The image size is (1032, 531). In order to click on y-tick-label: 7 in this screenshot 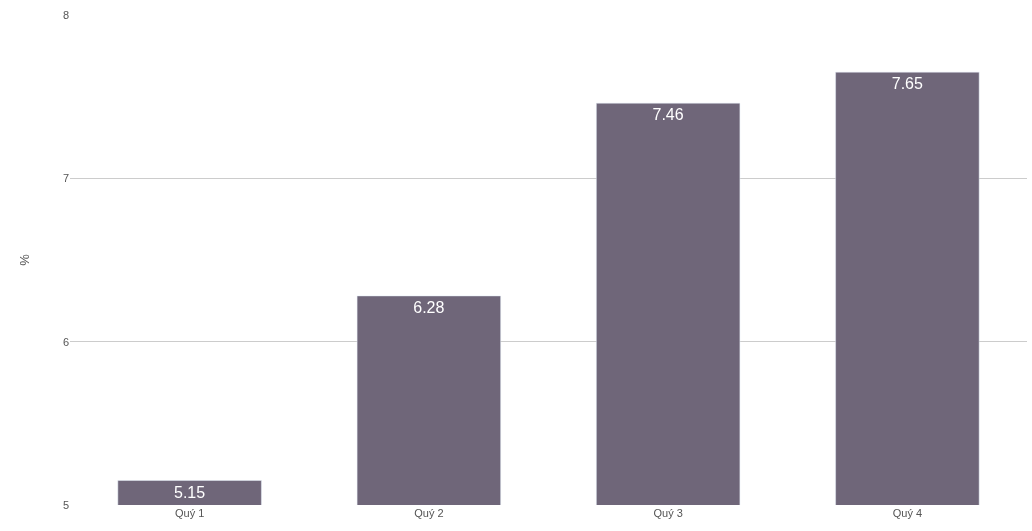, I will do `click(65, 178)`.